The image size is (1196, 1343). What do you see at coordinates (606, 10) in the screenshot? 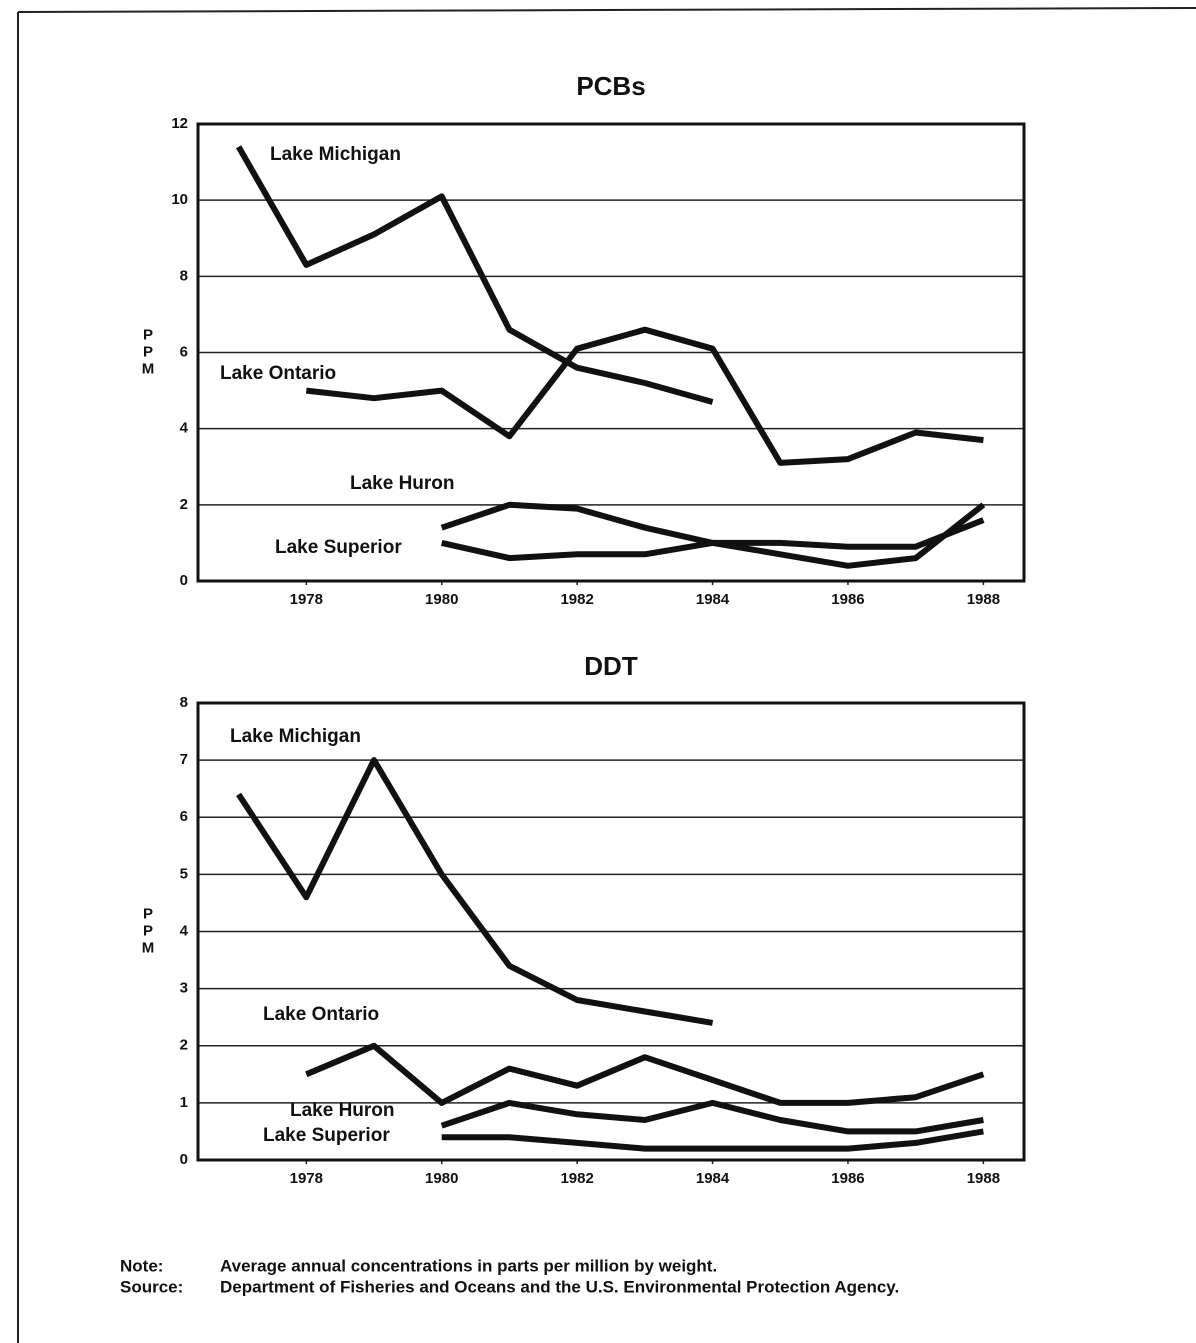
I see `frame-top` at bounding box center [606, 10].